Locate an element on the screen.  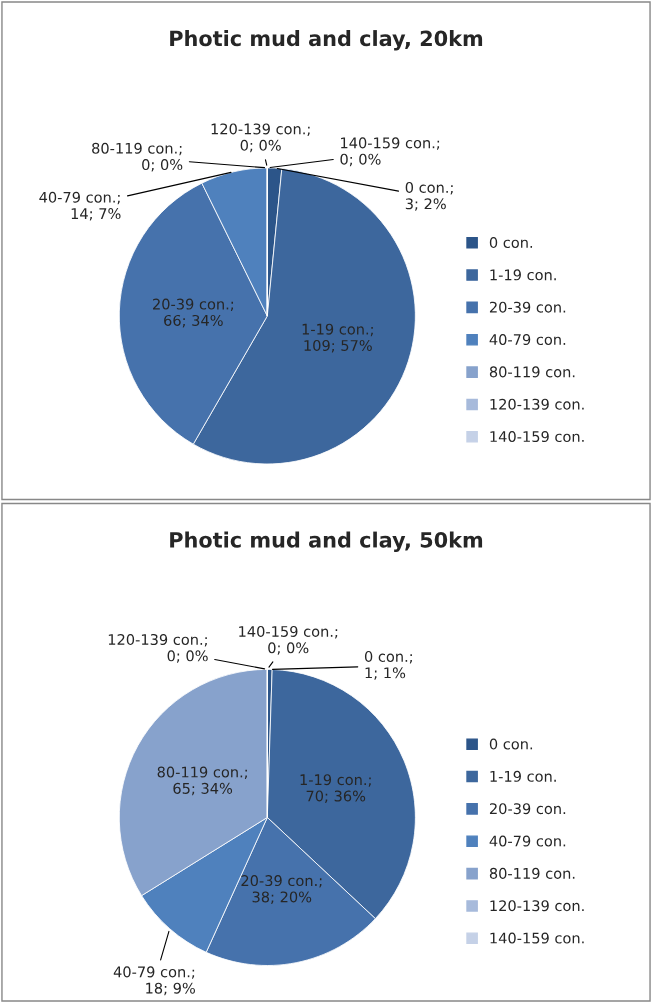
data-label: 0 con.; 3; 2% is located at coordinates (429, 196).